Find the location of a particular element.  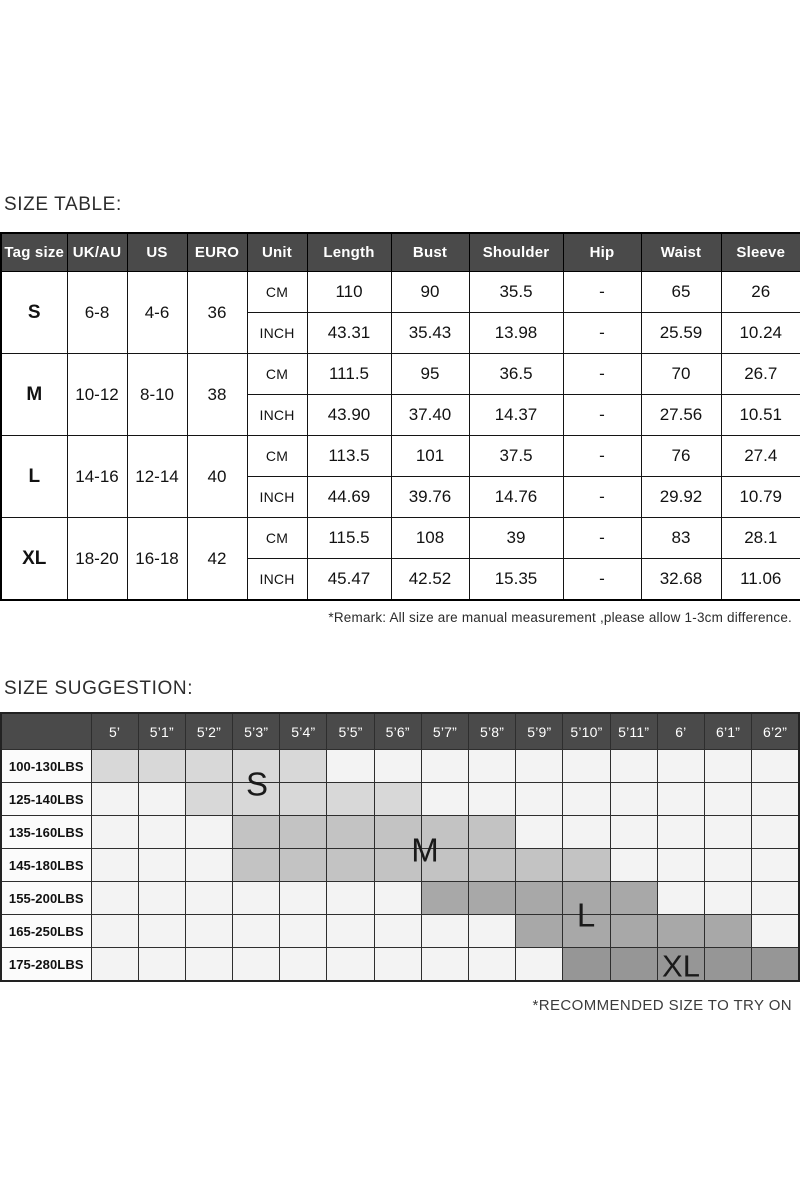

measurement-cell: 10.79 is located at coordinates (760, 497).